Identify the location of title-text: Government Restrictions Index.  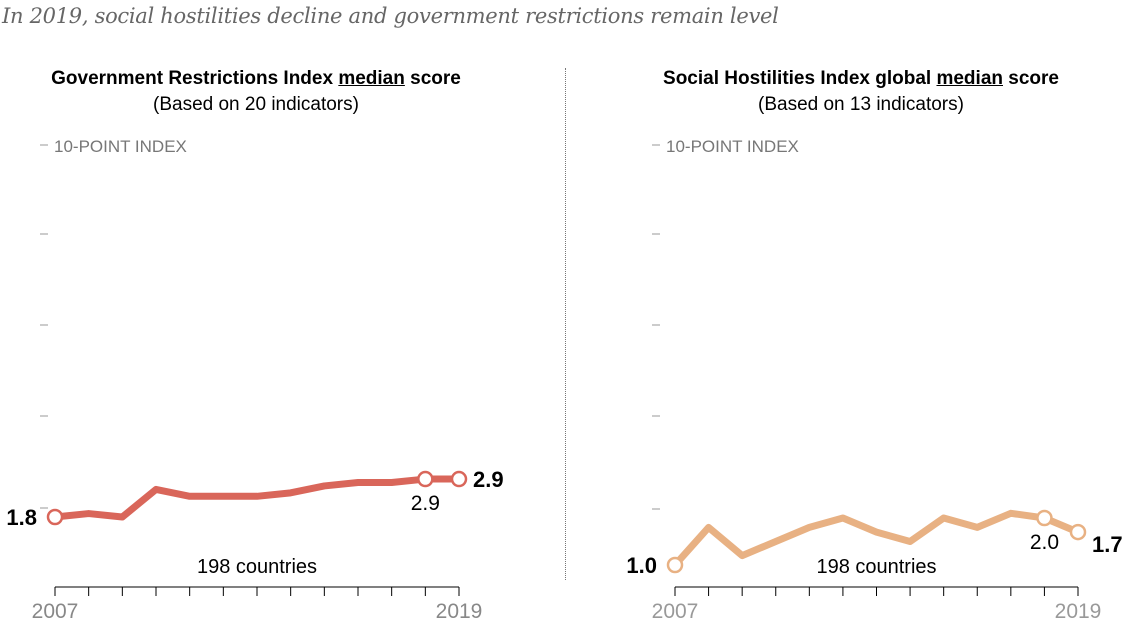
(195, 78).